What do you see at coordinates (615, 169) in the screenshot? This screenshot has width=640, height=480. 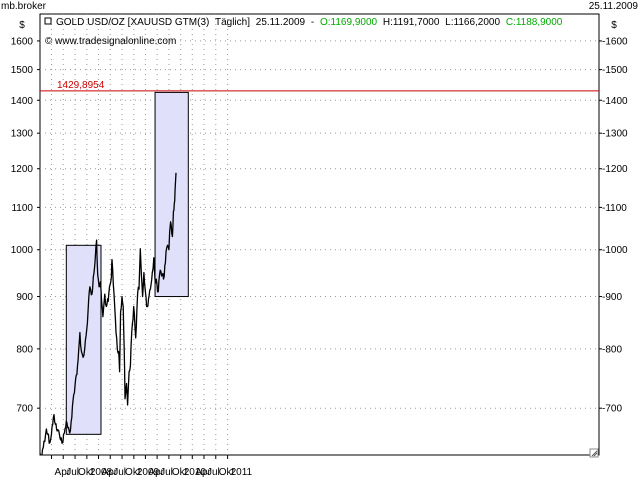 I see `y-tick-label-right: -1200` at bounding box center [615, 169].